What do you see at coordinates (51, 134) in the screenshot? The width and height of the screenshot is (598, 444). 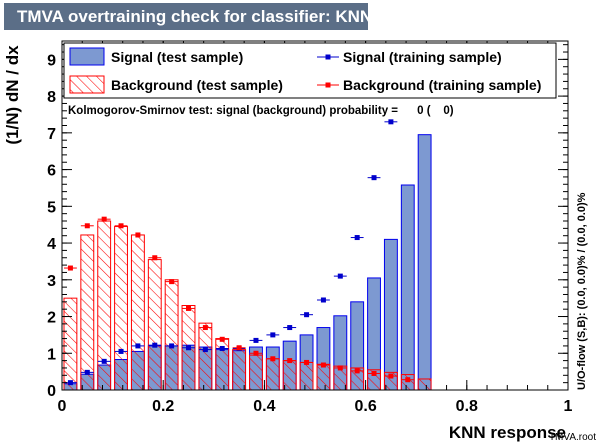 I see `y-tick-label: 7` at bounding box center [51, 134].